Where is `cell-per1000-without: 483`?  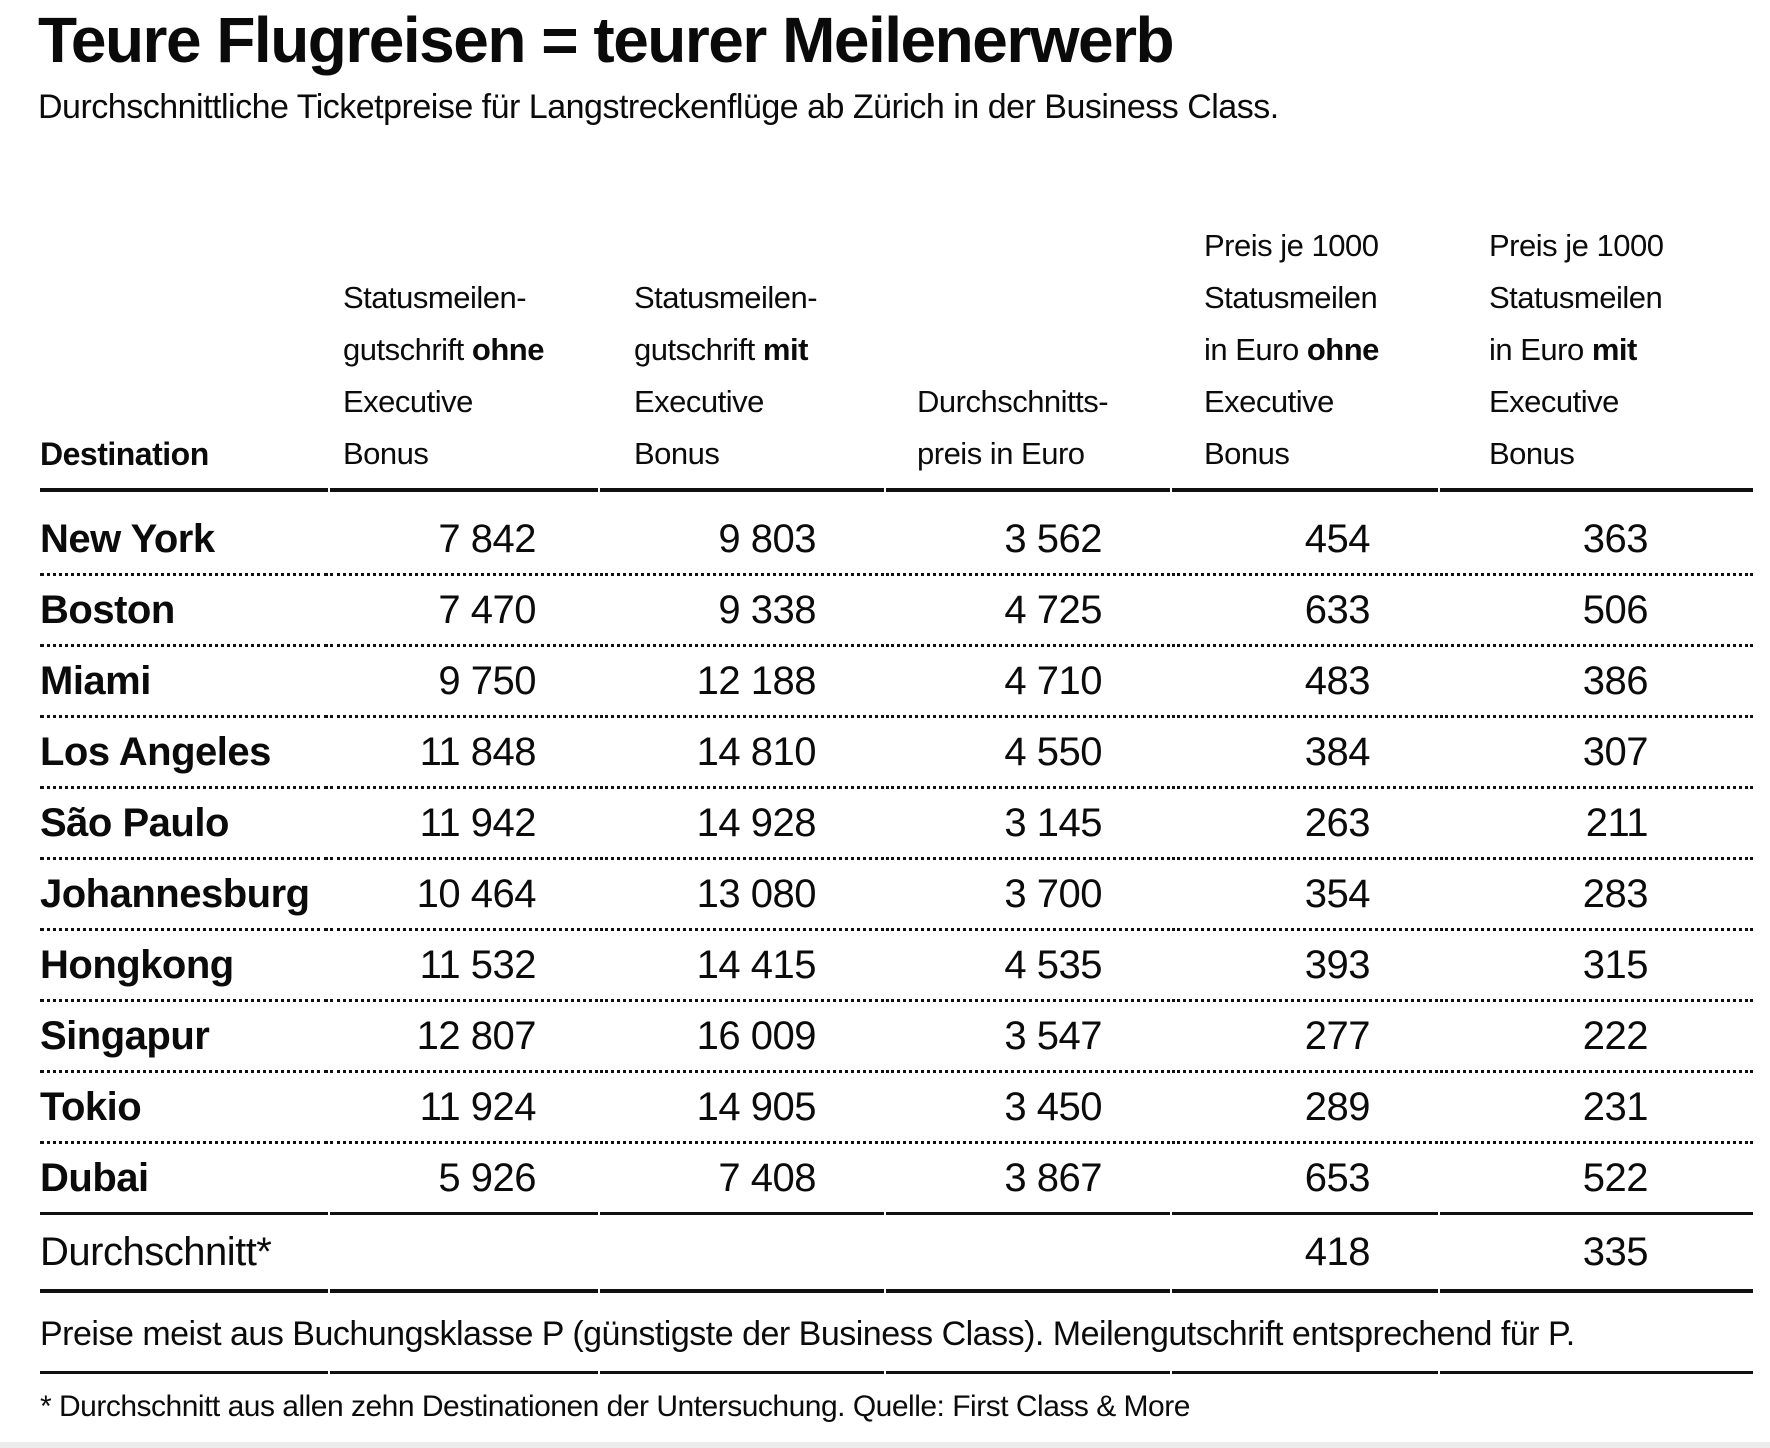
cell-per1000-without: 483 is located at coordinates (1305, 682).